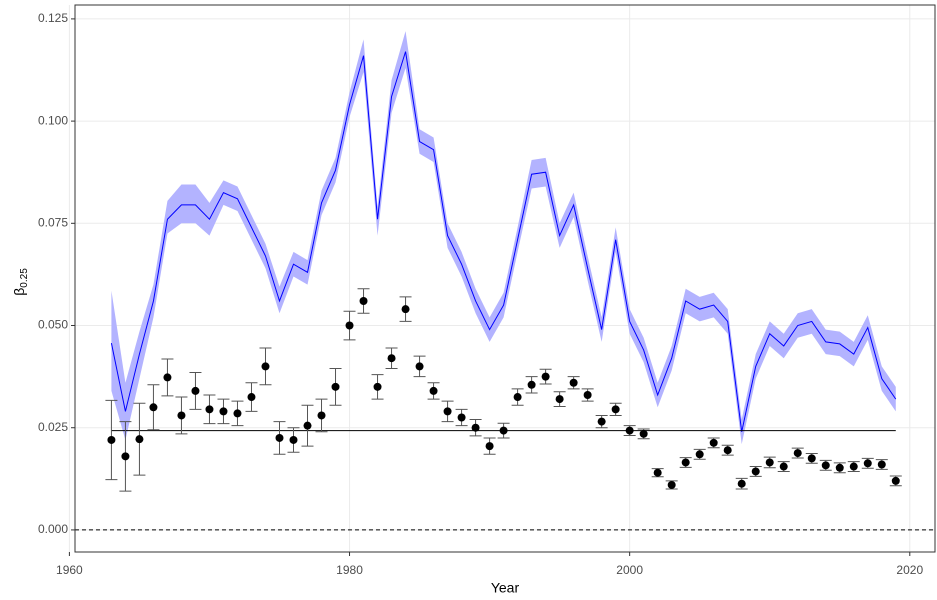 The image size is (937, 600). Describe the element at coordinates (19, 292) in the screenshot. I see `y-axis-symbol: β` at that location.